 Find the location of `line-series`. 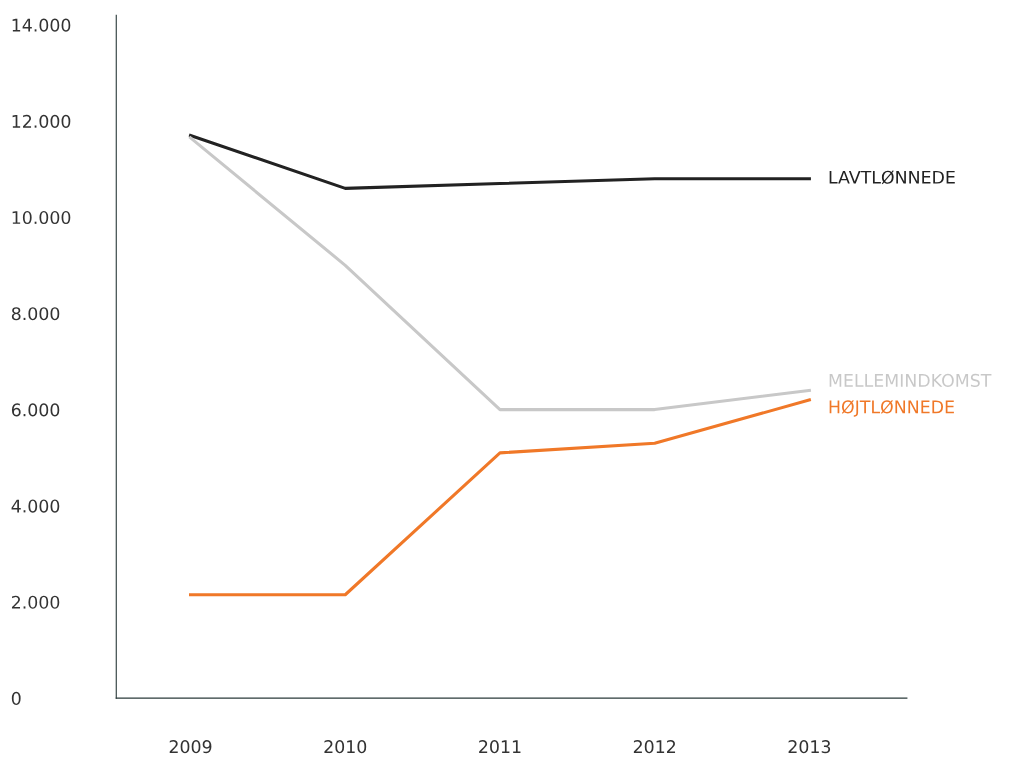

line-series is located at coordinates (500, 161).